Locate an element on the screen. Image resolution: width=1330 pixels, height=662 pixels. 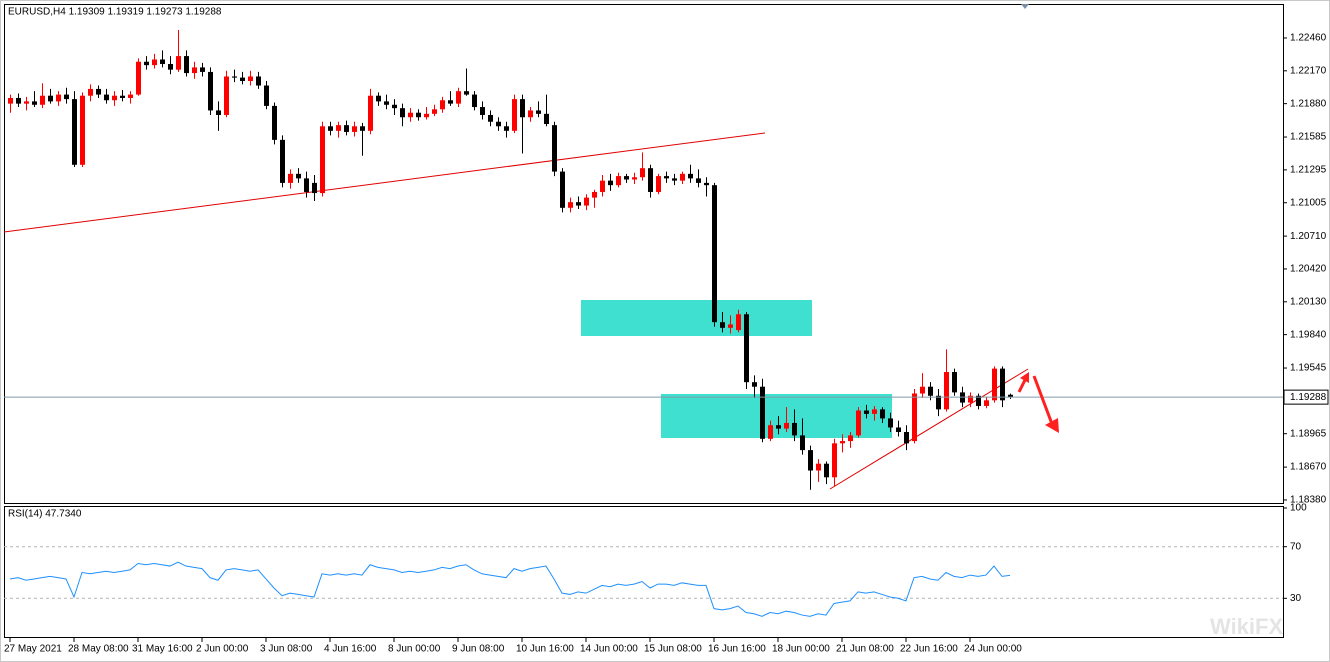
y-tick-label: 100 is located at coordinates (1298, 508).